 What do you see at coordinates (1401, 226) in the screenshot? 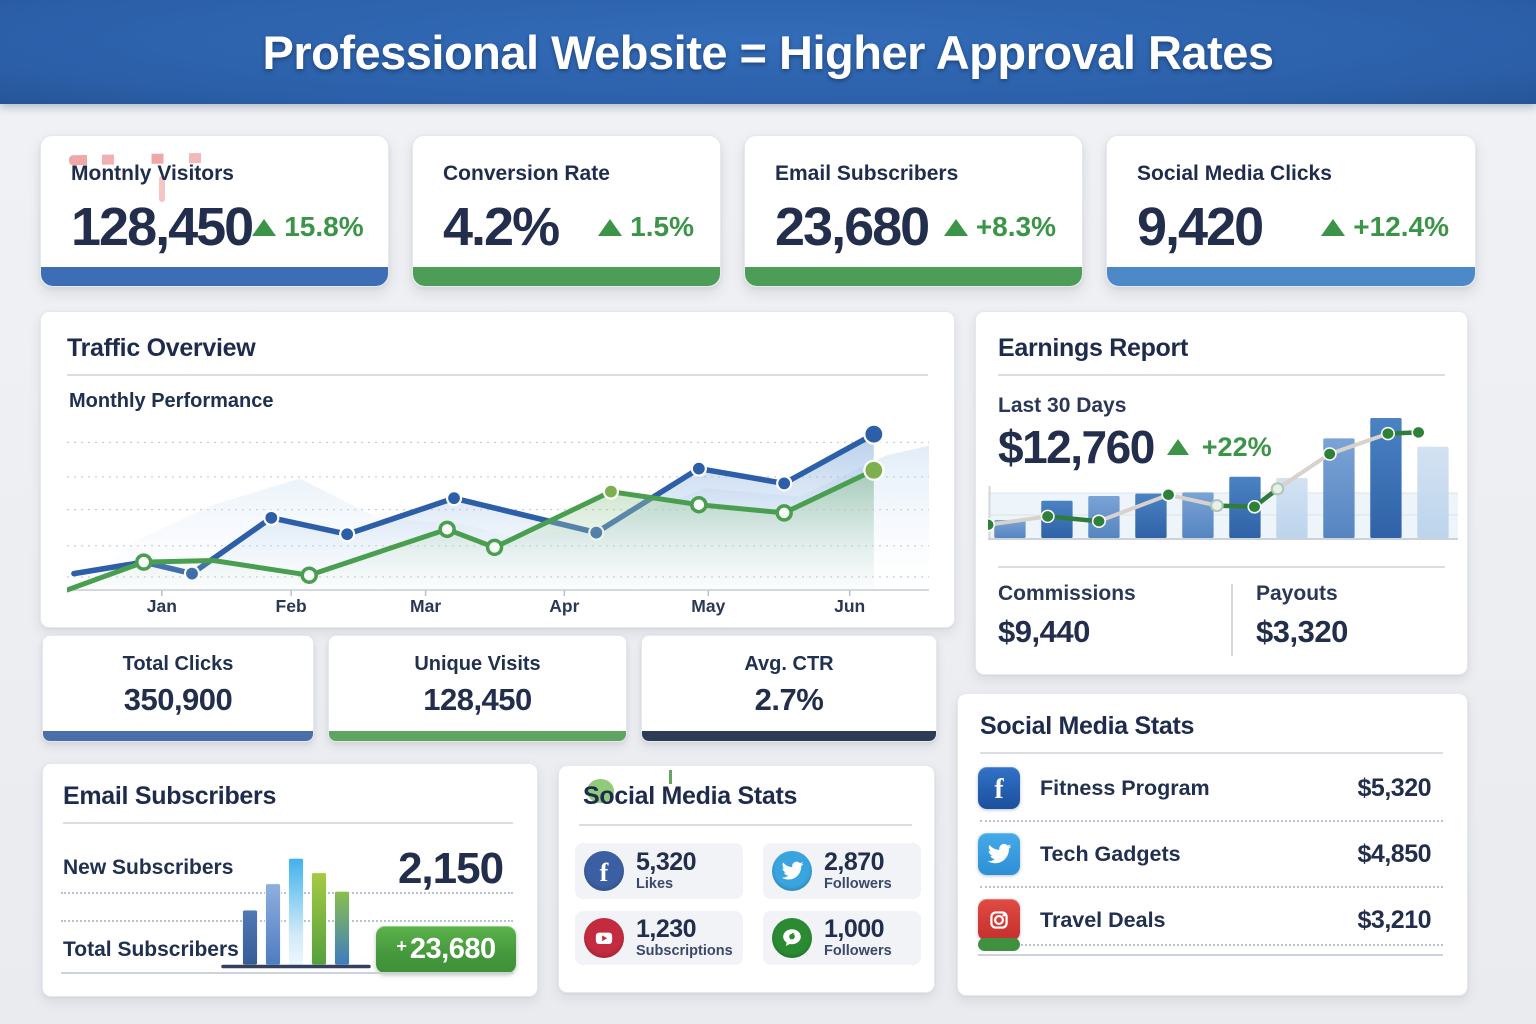
I see `kpi-delta-value: +12.4%` at bounding box center [1401, 226].